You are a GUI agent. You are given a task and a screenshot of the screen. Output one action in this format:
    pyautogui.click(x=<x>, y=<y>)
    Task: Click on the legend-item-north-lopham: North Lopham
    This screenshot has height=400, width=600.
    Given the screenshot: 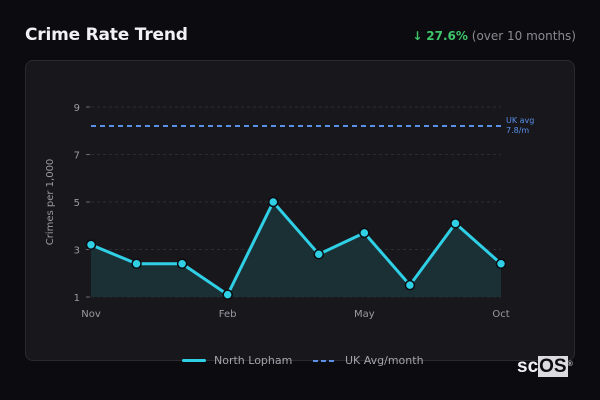 What is the action you would take?
    pyautogui.click(x=237, y=360)
    